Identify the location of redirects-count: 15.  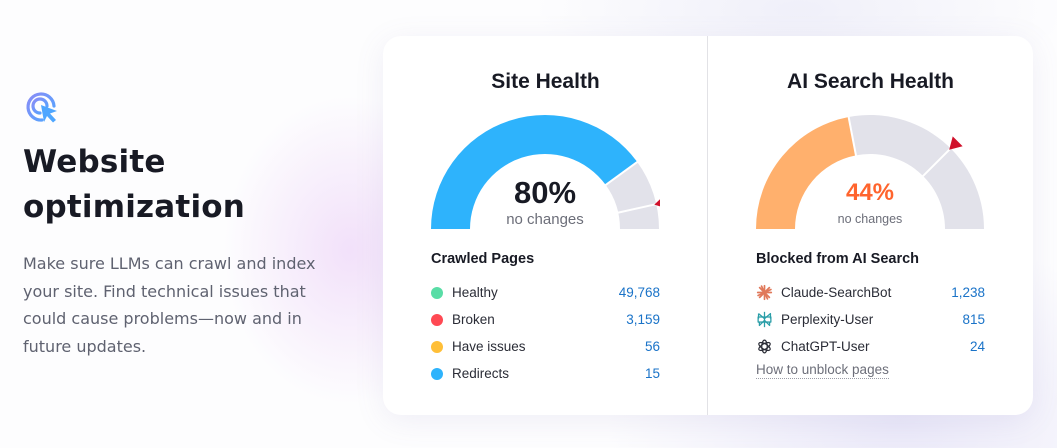
(652, 373).